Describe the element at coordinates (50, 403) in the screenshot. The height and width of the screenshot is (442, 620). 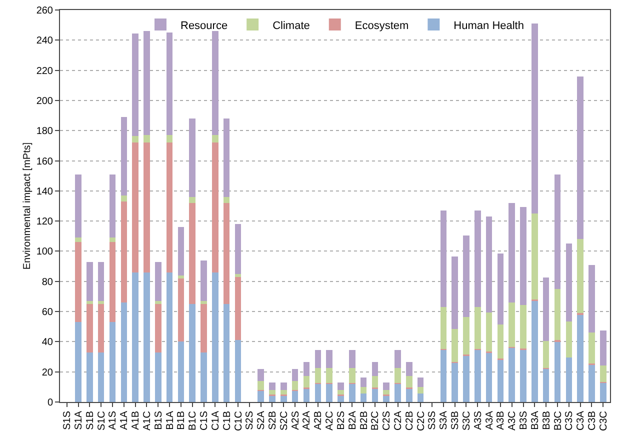
I see `y-tick-label: 0` at that location.